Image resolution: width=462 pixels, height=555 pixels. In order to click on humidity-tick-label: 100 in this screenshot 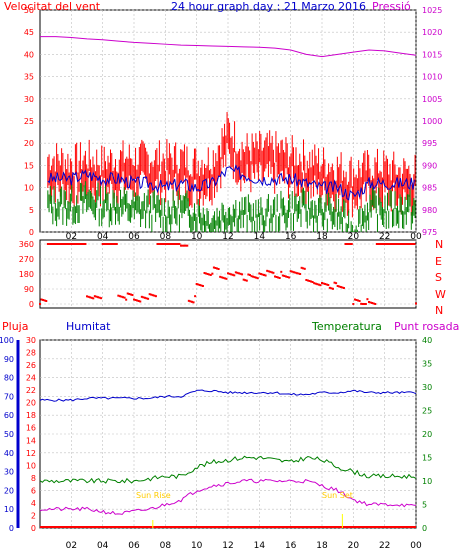, I will do `click(7, 340)`.